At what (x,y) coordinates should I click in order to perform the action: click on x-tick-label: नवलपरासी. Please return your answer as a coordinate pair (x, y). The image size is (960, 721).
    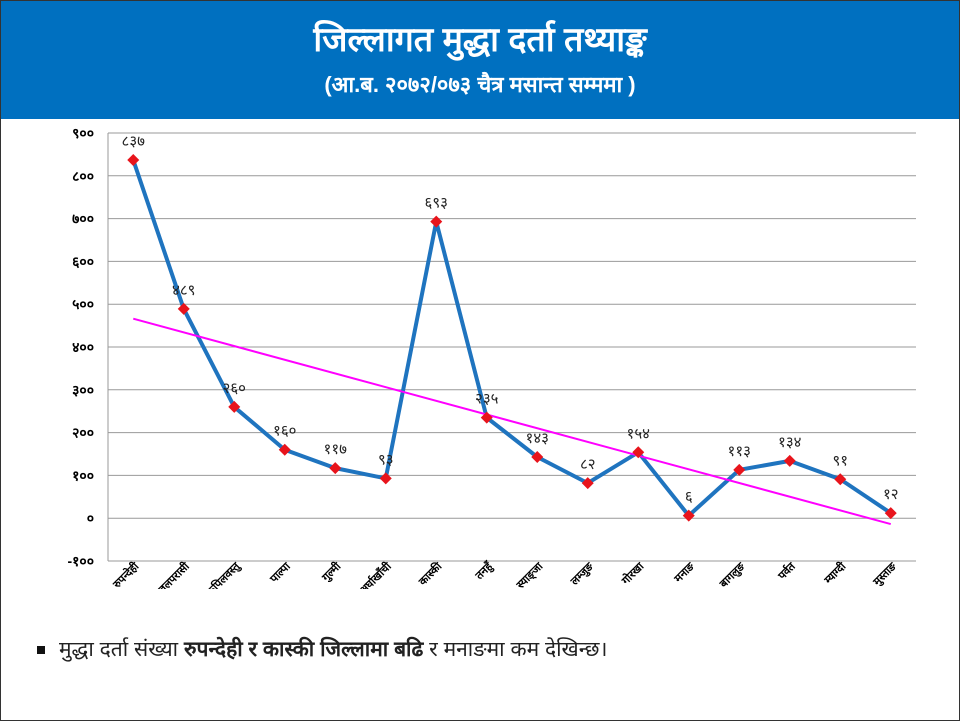
    Looking at the image, I should click on (171, 573).